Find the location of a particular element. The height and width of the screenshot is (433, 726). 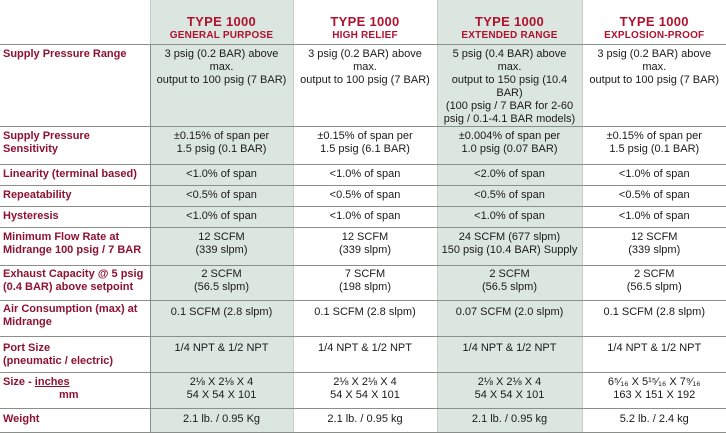

cell-extended-range: ±0.004% of span per 1.0 psig (0.07 BAR) is located at coordinates (509, 145).